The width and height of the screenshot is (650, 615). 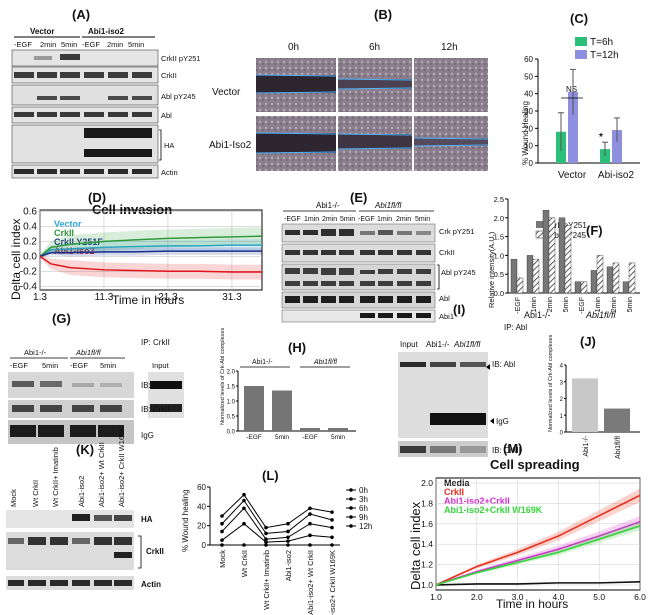 What do you see at coordinates (108, 365) in the screenshot?
I see `panel-g-lane-4: 5min` at bounding box center [108, 365].